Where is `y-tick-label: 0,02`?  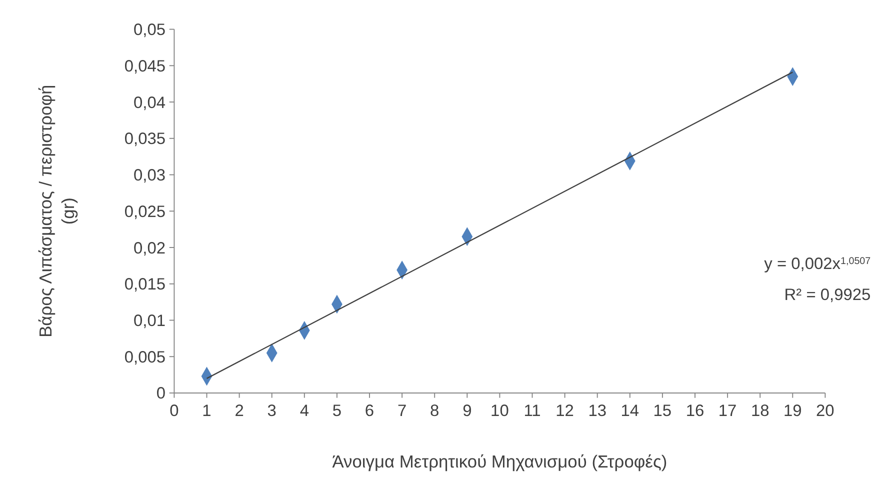
y-tick-label: 0,02 is located at coordinates (150, 248).